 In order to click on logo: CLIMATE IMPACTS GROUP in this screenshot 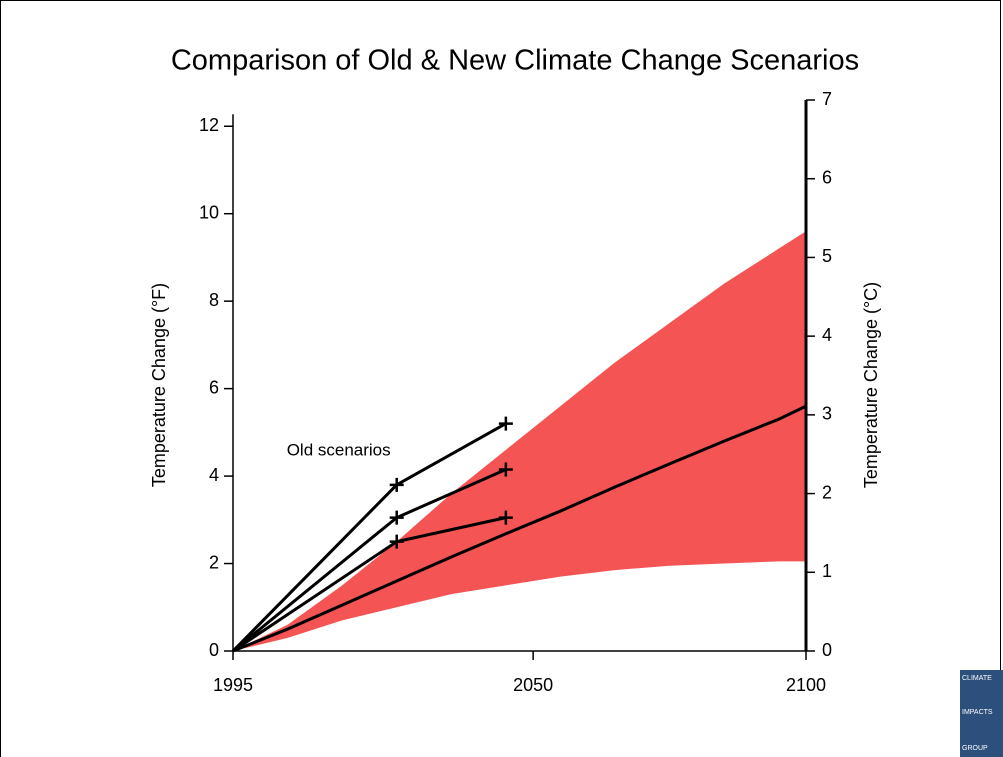, I will do `click(981, 713)`.